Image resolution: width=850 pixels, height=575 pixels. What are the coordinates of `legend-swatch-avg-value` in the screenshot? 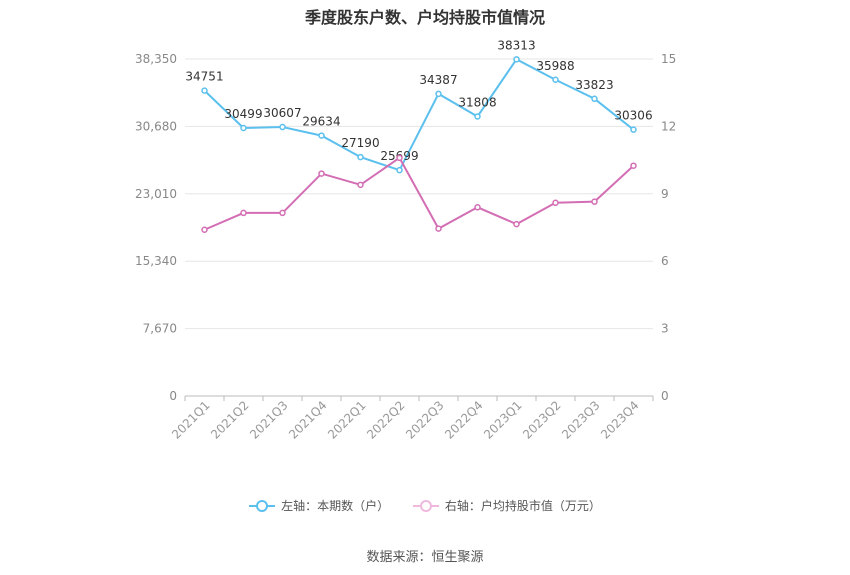 It's located at (425, 505).